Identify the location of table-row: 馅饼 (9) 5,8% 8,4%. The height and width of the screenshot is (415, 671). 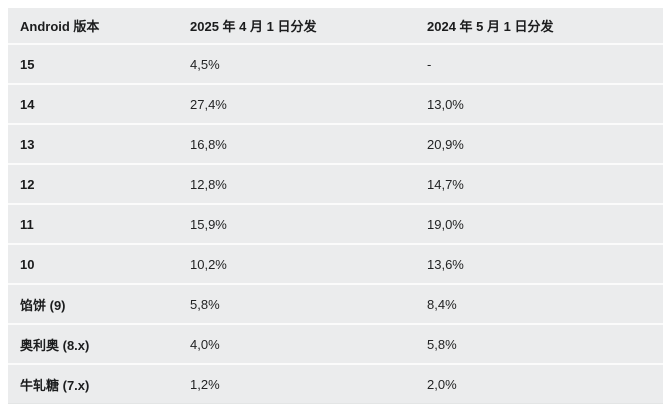
(335, 303).